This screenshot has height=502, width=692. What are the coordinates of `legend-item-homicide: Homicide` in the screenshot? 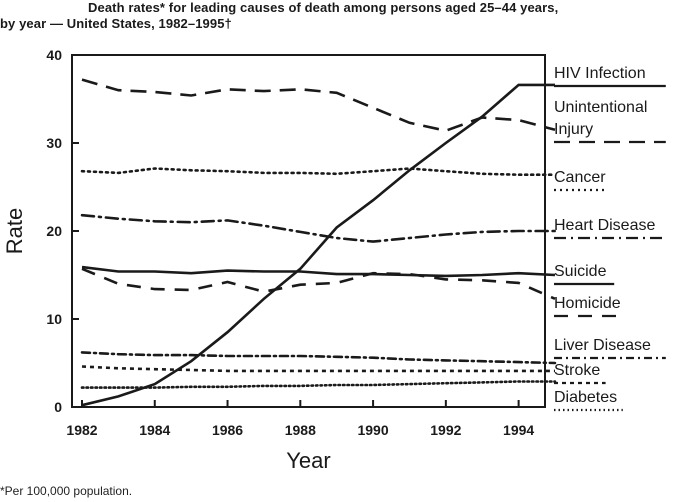 It's located at (588, 306).